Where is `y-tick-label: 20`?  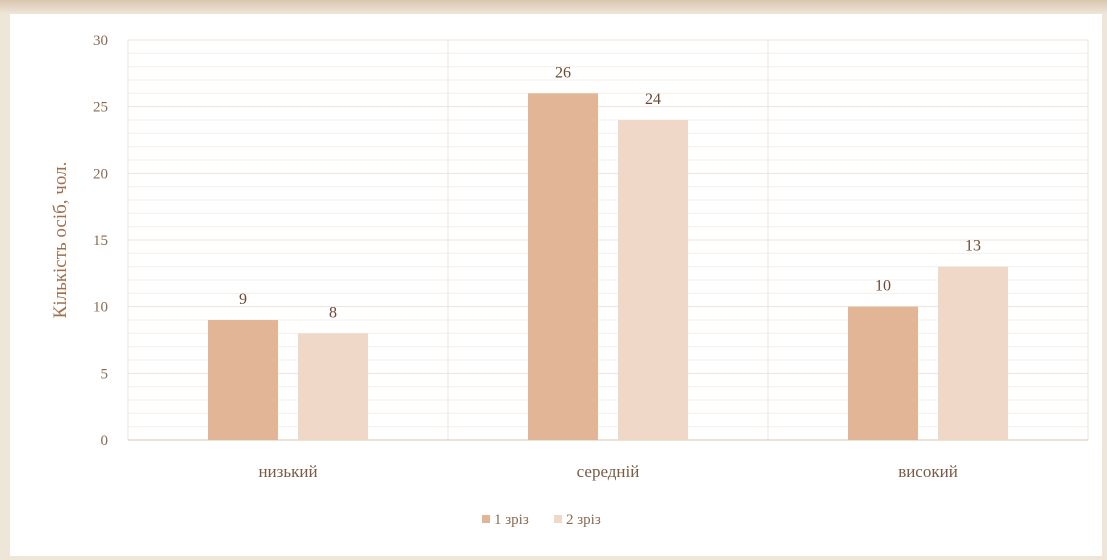
y-tick-label: 20 is located at coordinates (100, 174).